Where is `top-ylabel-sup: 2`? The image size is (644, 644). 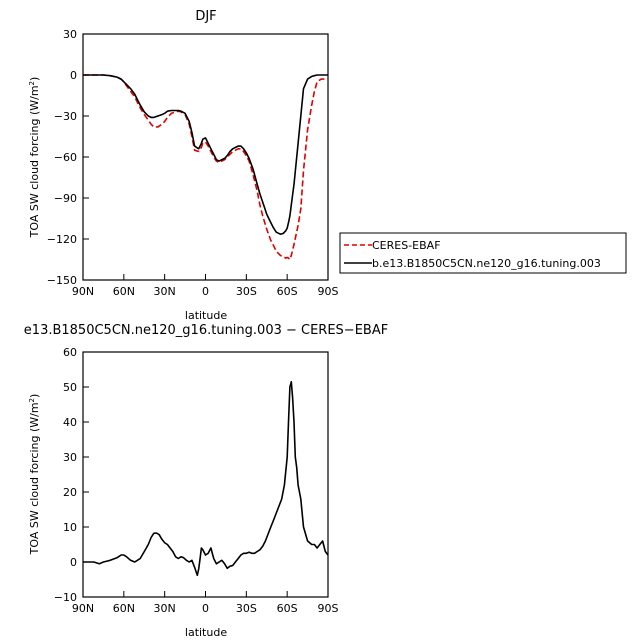
top-ylabel-sup: 2 is located at coordinates (32, 83).